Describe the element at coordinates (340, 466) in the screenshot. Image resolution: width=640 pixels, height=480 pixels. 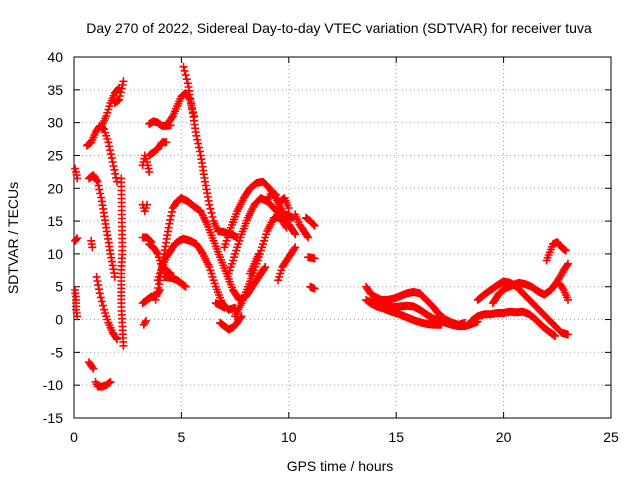
I see `x-axis-label: GPS time / hours` at that location.